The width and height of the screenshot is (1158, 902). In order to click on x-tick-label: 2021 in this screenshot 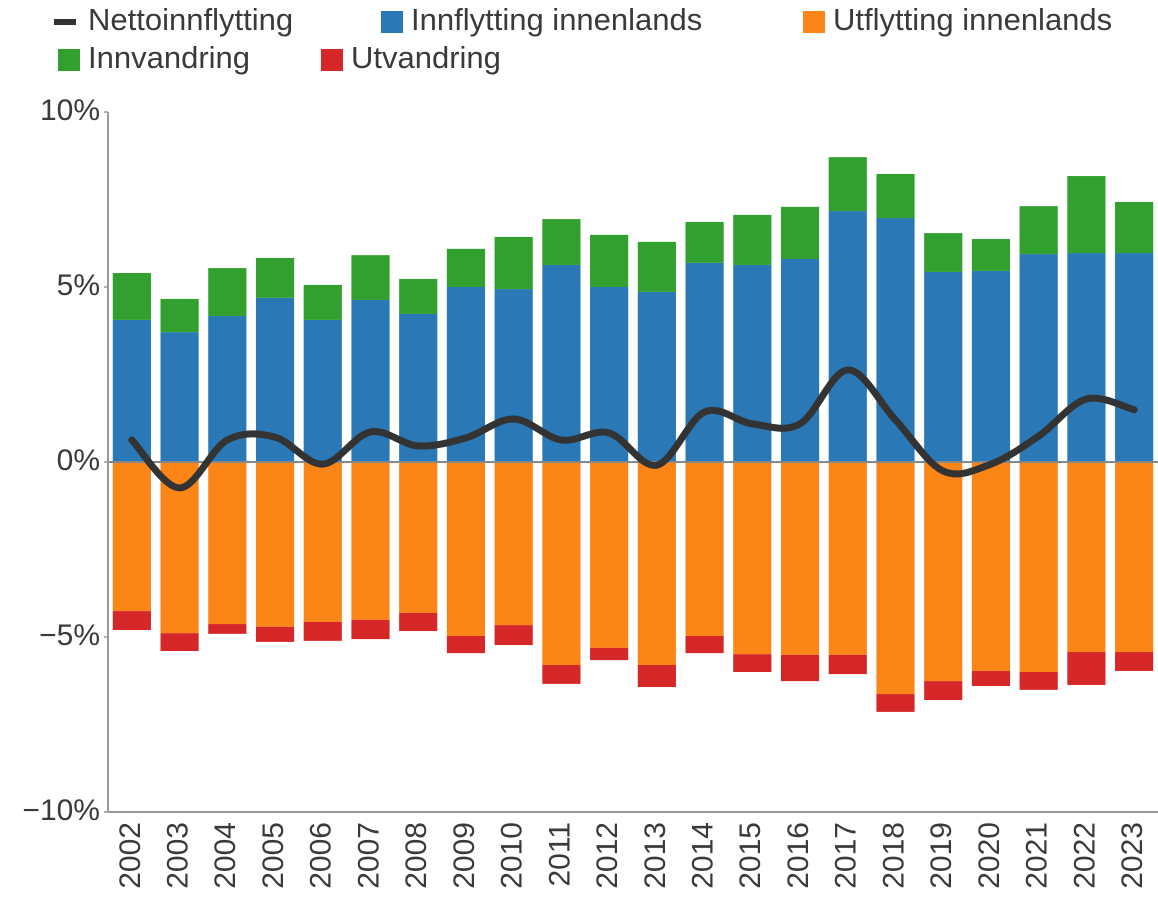, I will do `click(1037, 855)`.